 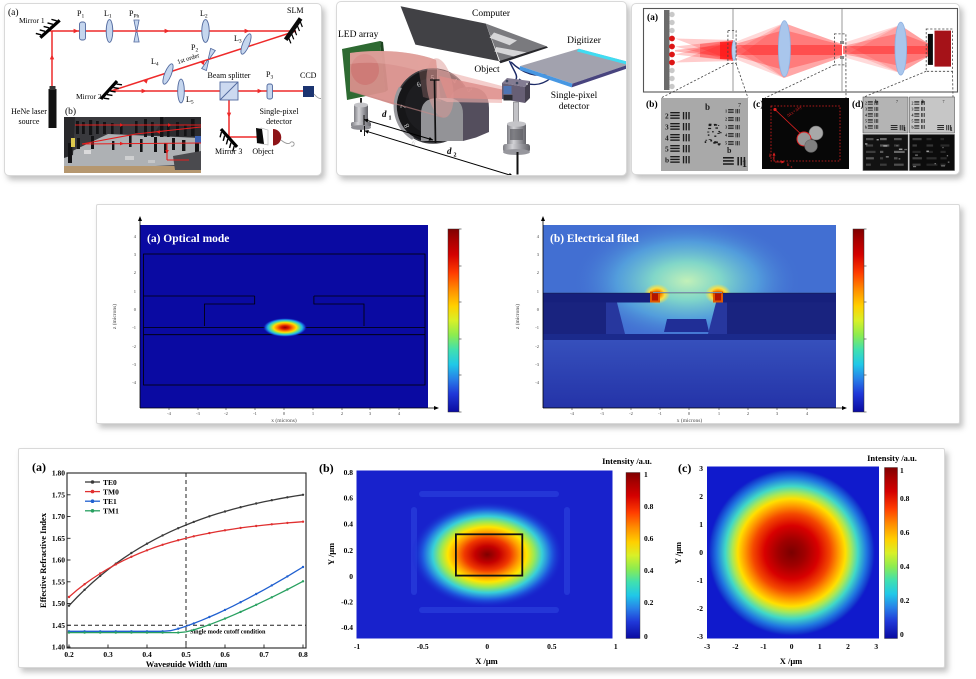 What do you see at coordinates (58, 516) in the screenshot?
I see `svg-text: 1.70` at bounding box center [58, 516].